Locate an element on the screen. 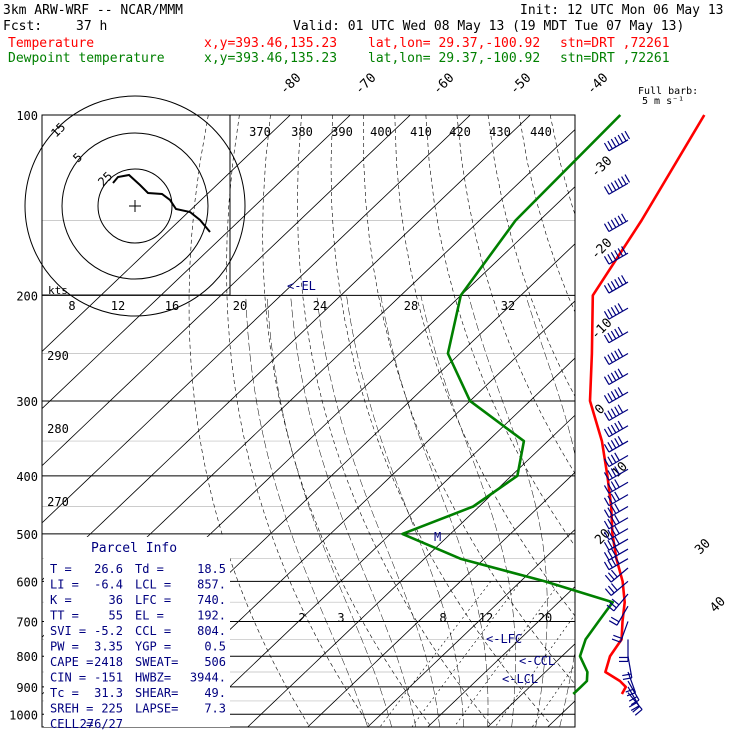 The image size is (740, 740). dew-legend-name: Dewpoint temperature is located at coordinates (86, 58).